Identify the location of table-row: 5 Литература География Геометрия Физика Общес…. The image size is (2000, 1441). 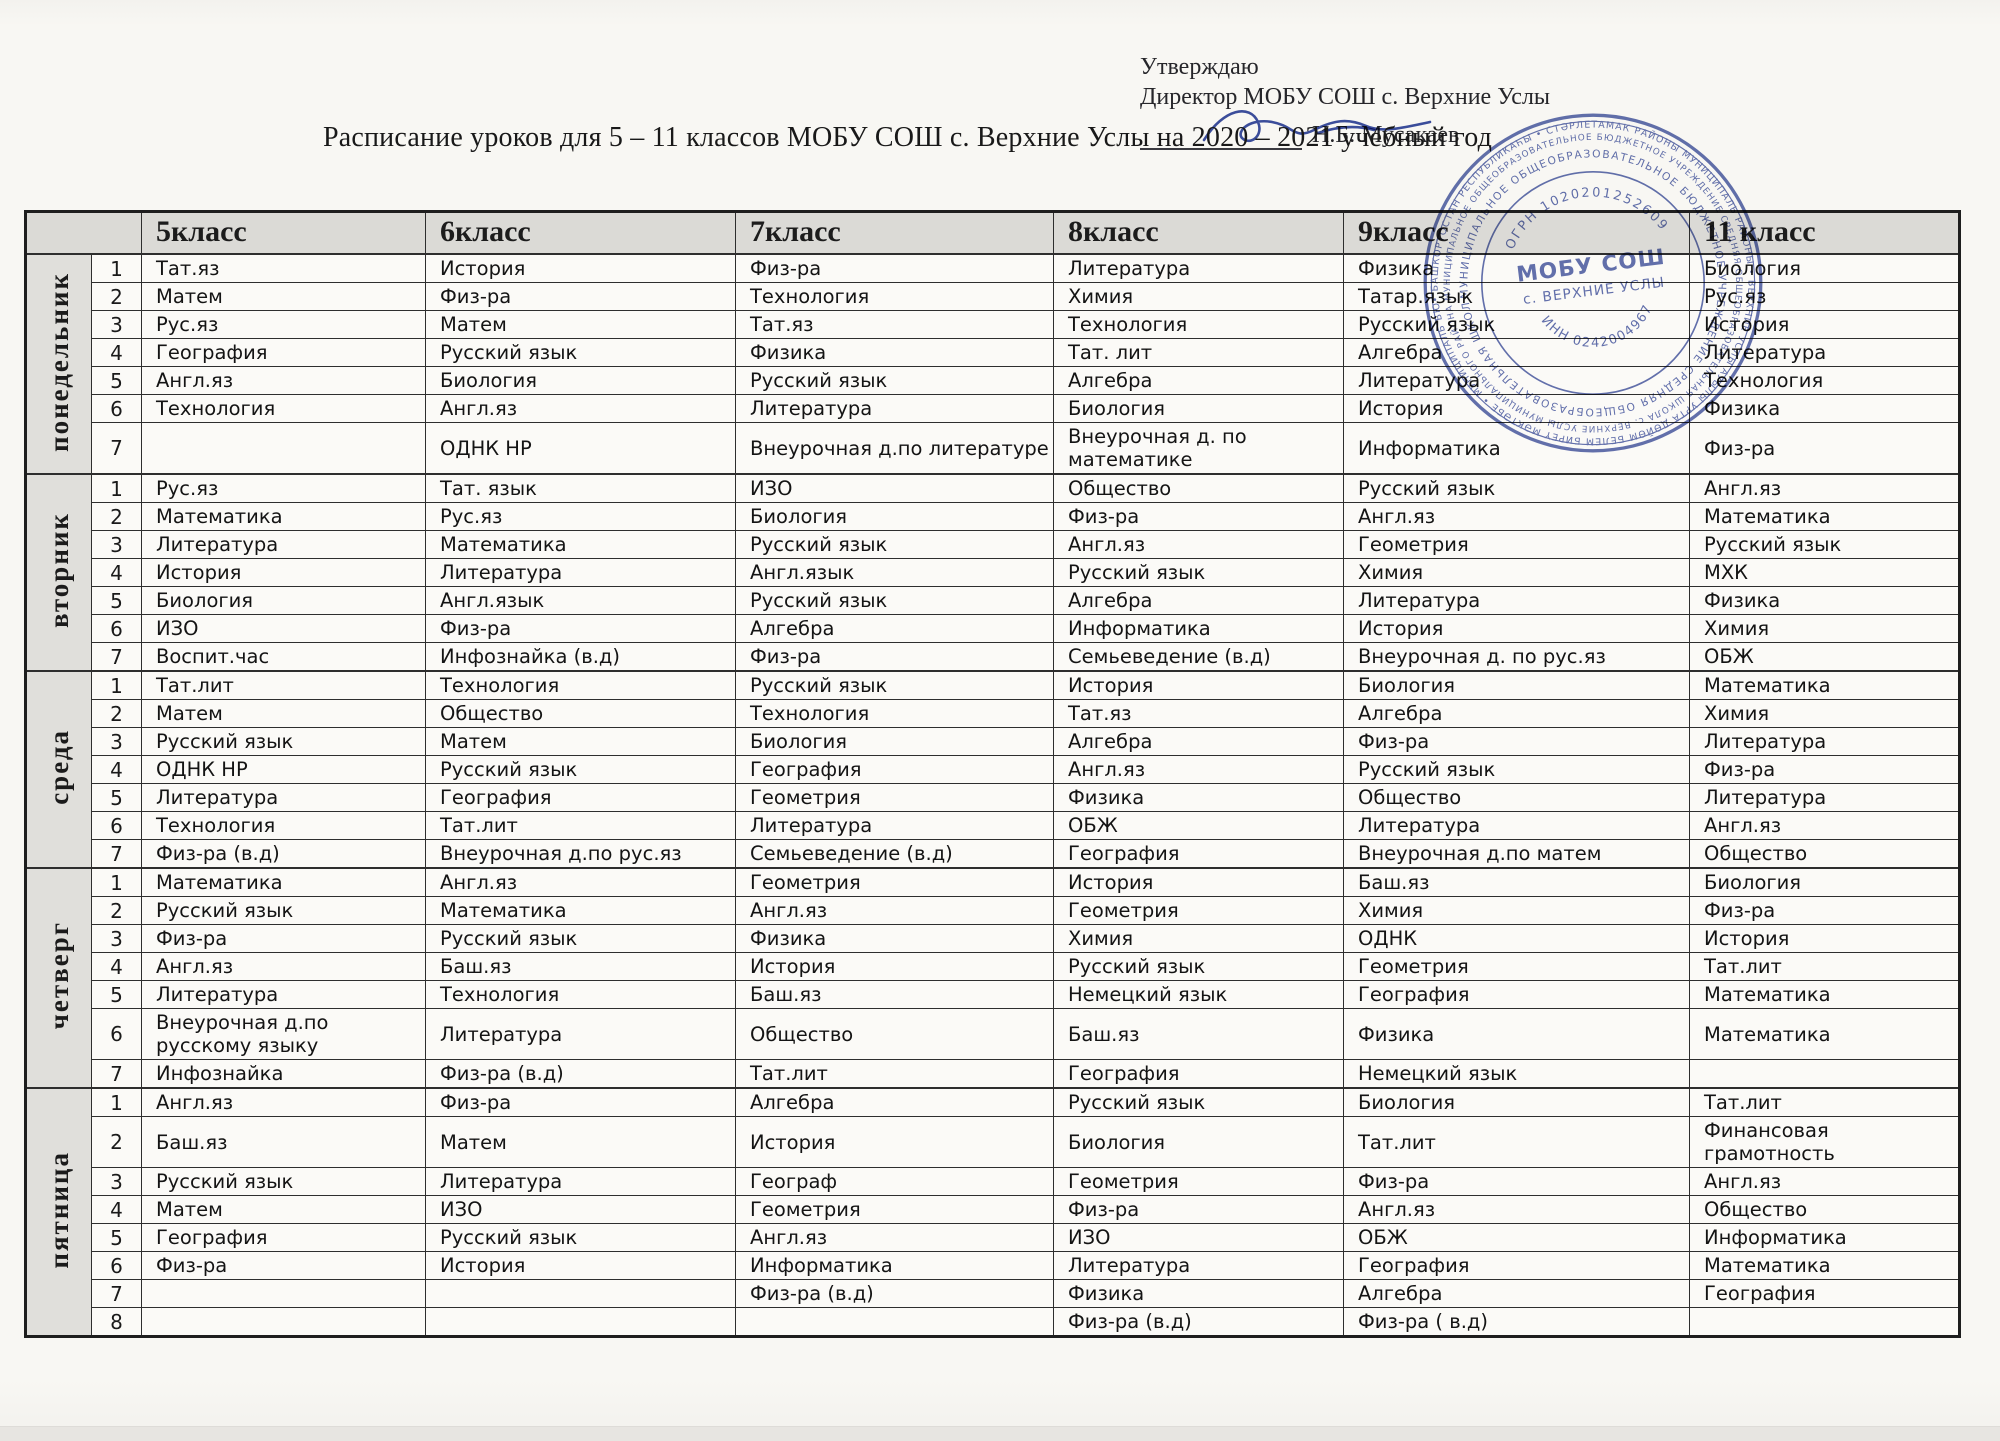
(993, 797).